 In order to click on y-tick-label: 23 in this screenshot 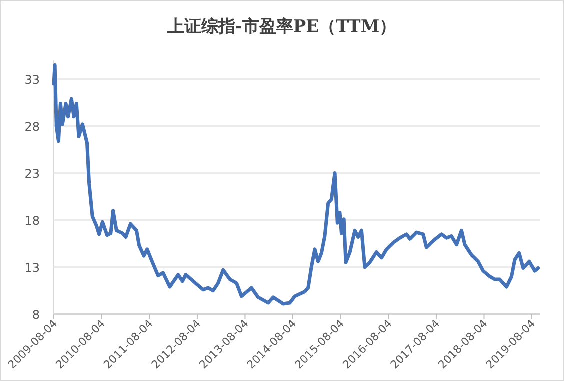, I will do `click(32, 173)`.